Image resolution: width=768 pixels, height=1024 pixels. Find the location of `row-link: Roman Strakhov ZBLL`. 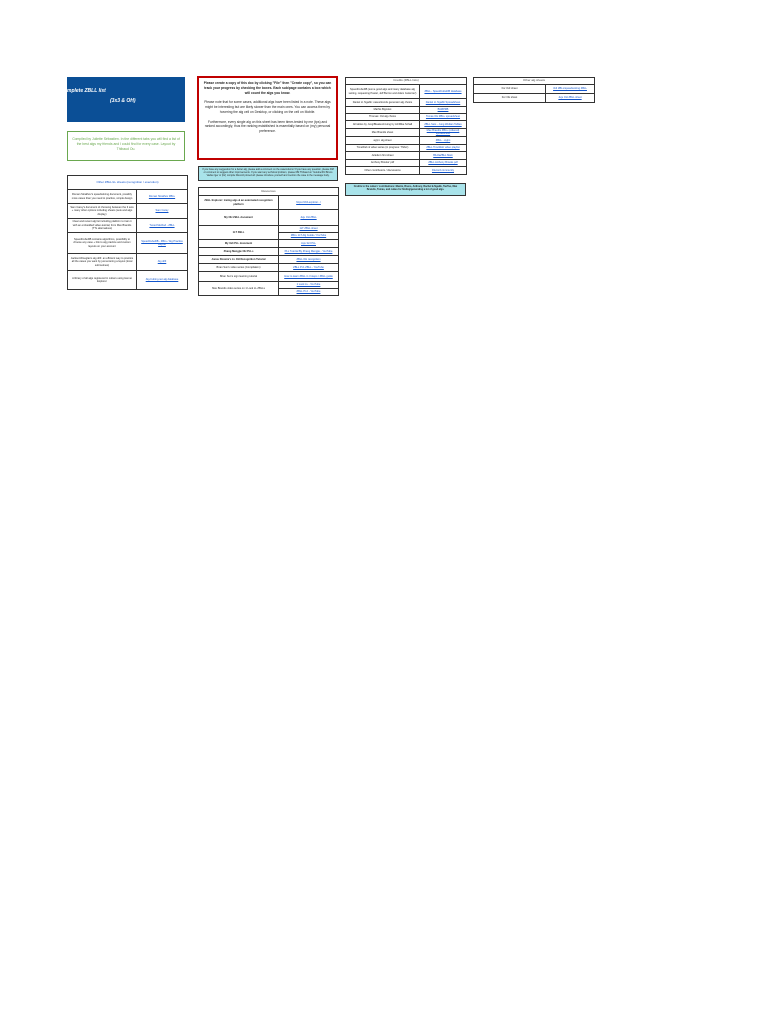

row-link: Roman Strakhov ZBLL is located at coordinates (162, 196).